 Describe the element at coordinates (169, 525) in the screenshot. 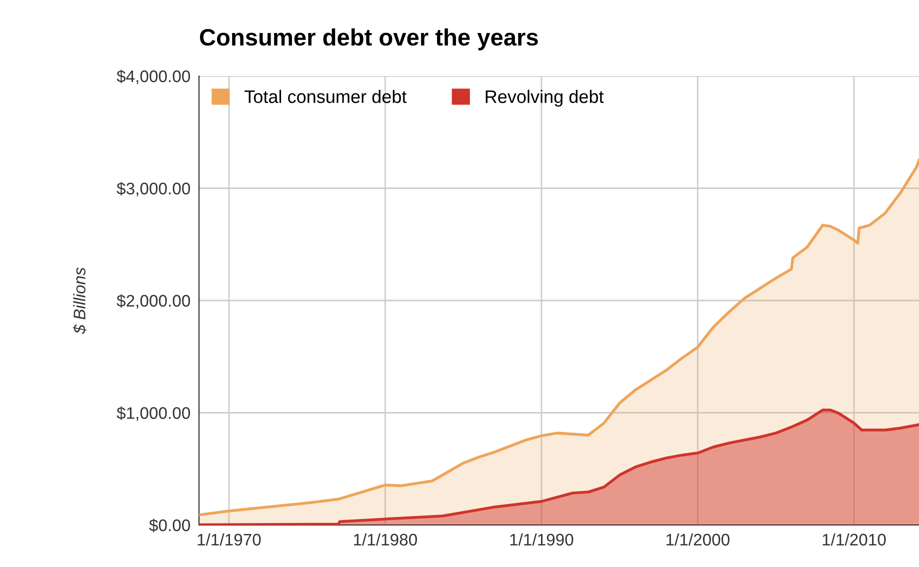

I see `y-tick-label: $0.00` at that location.